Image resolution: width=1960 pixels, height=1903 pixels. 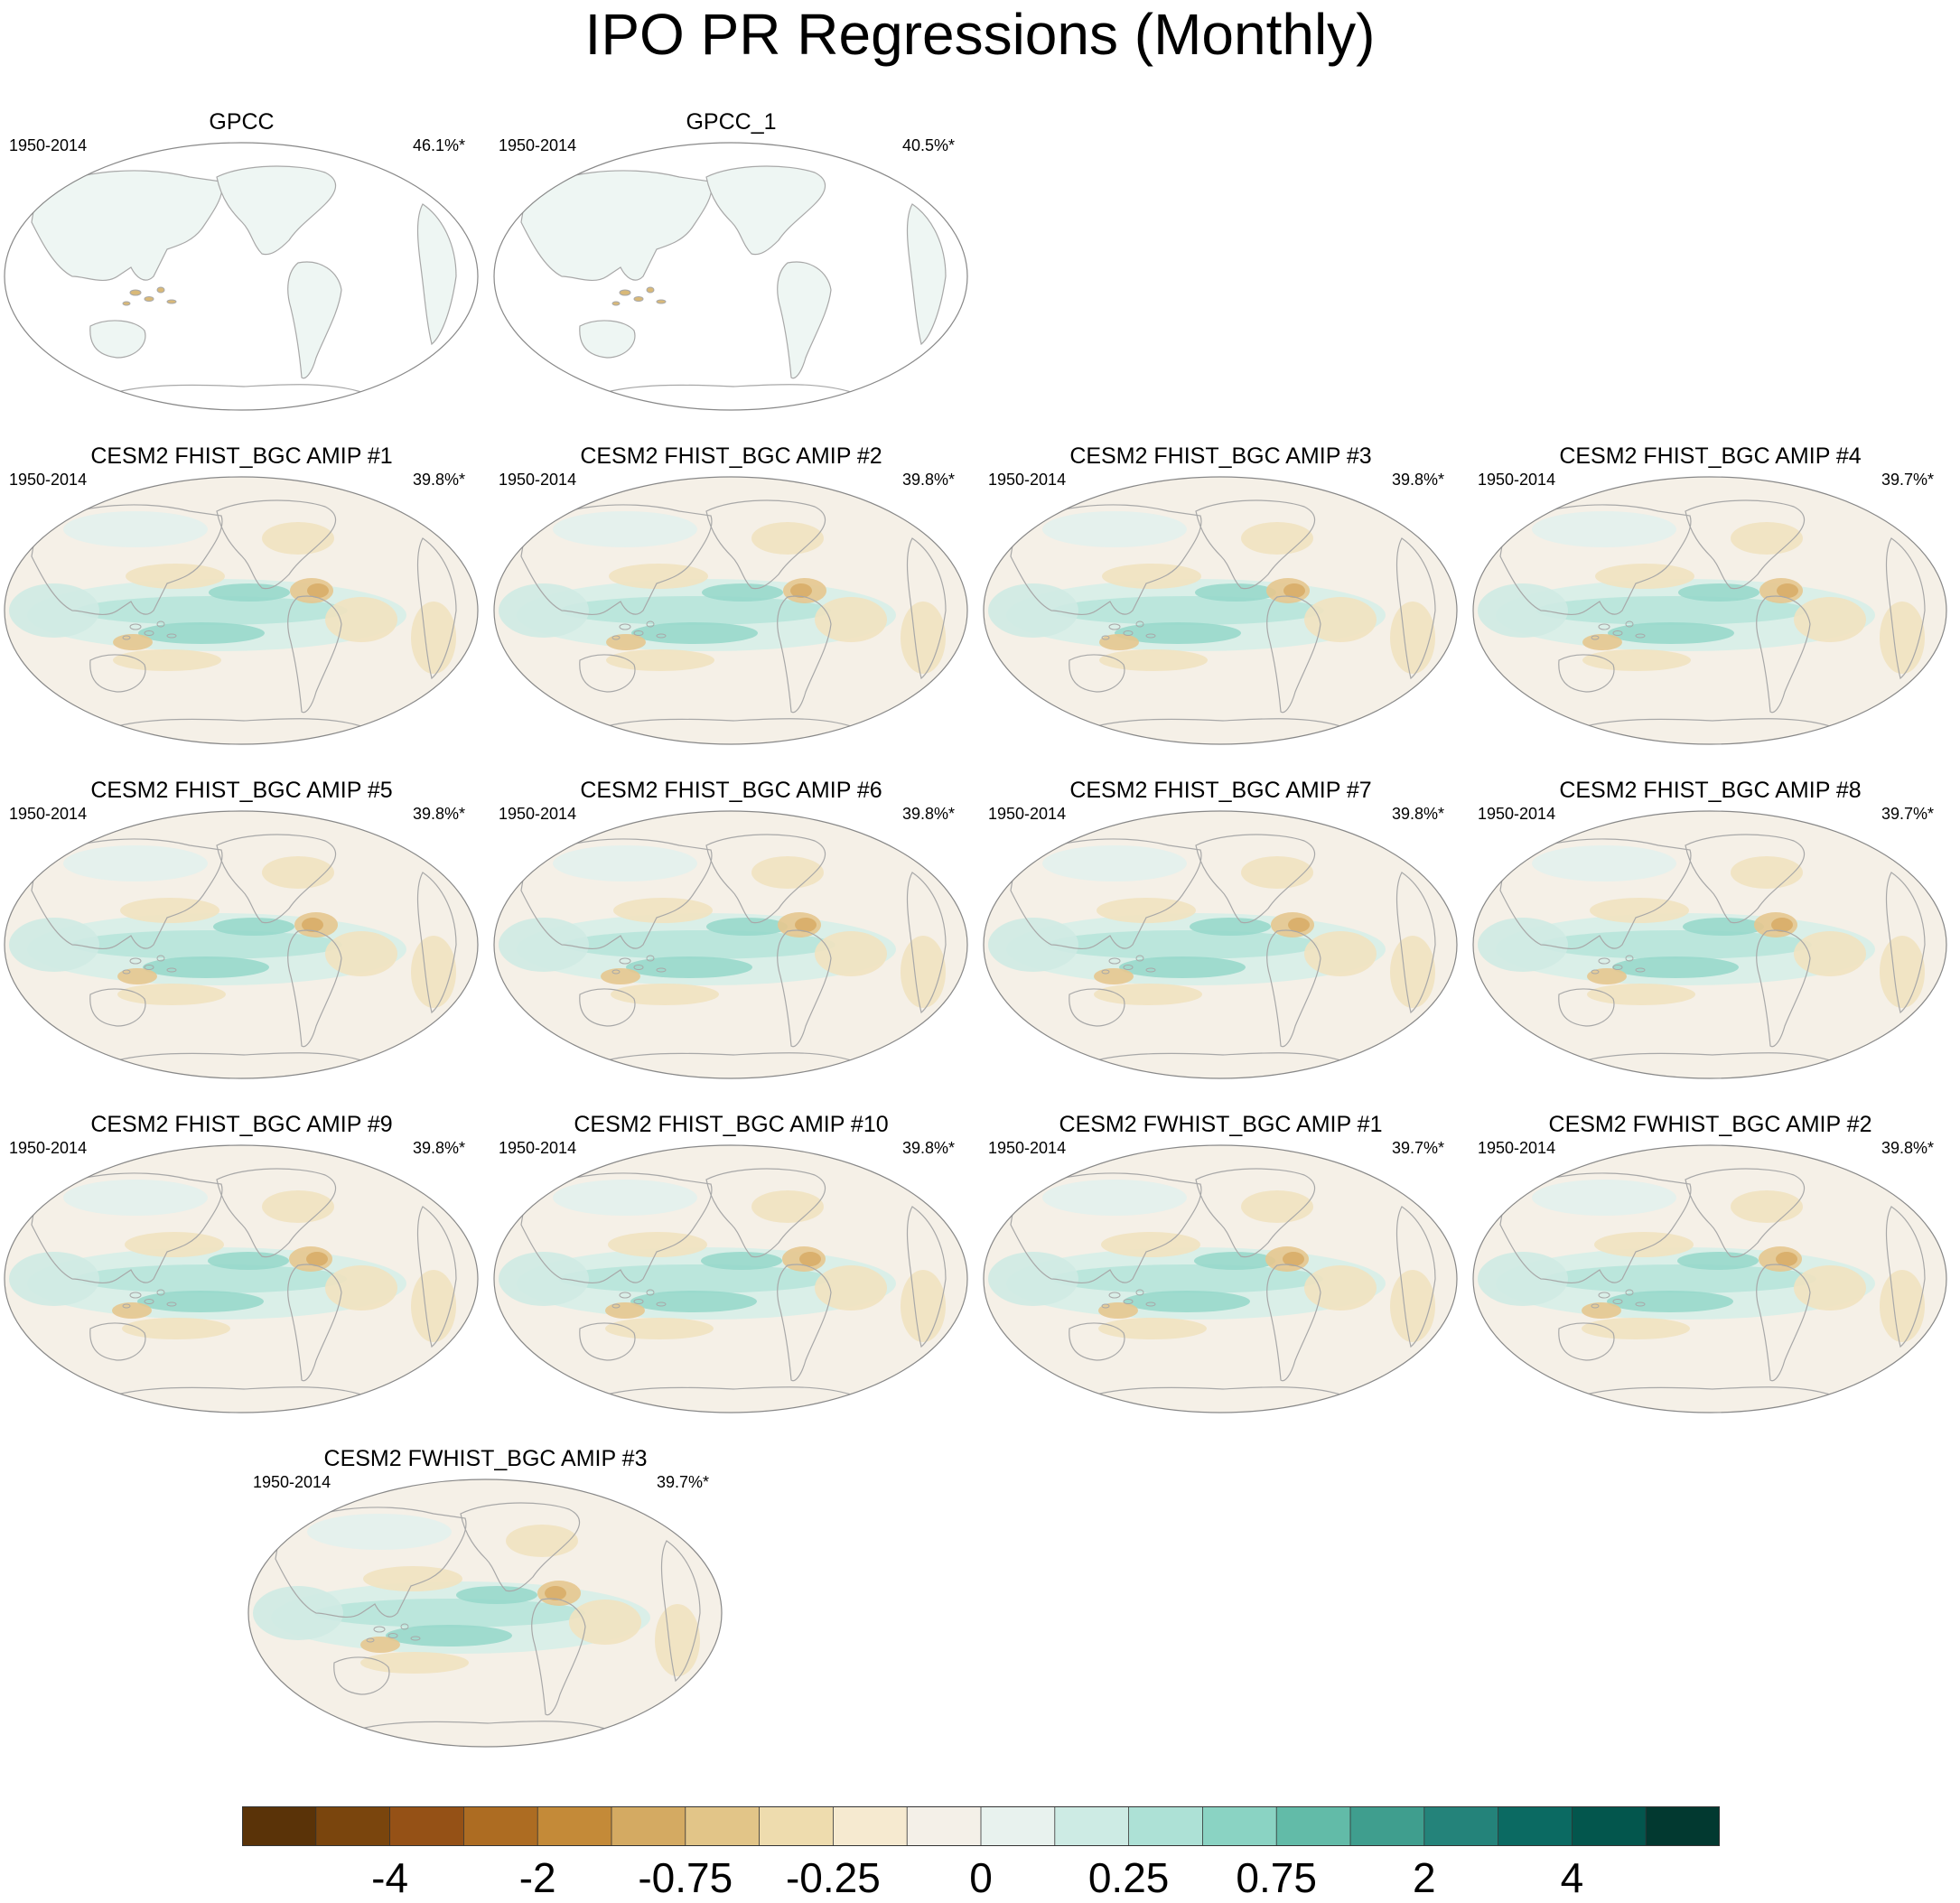 I want to click on panel-title: CESM2 FHIST_BGC AMIP #3, so click(x=1220, y=456).